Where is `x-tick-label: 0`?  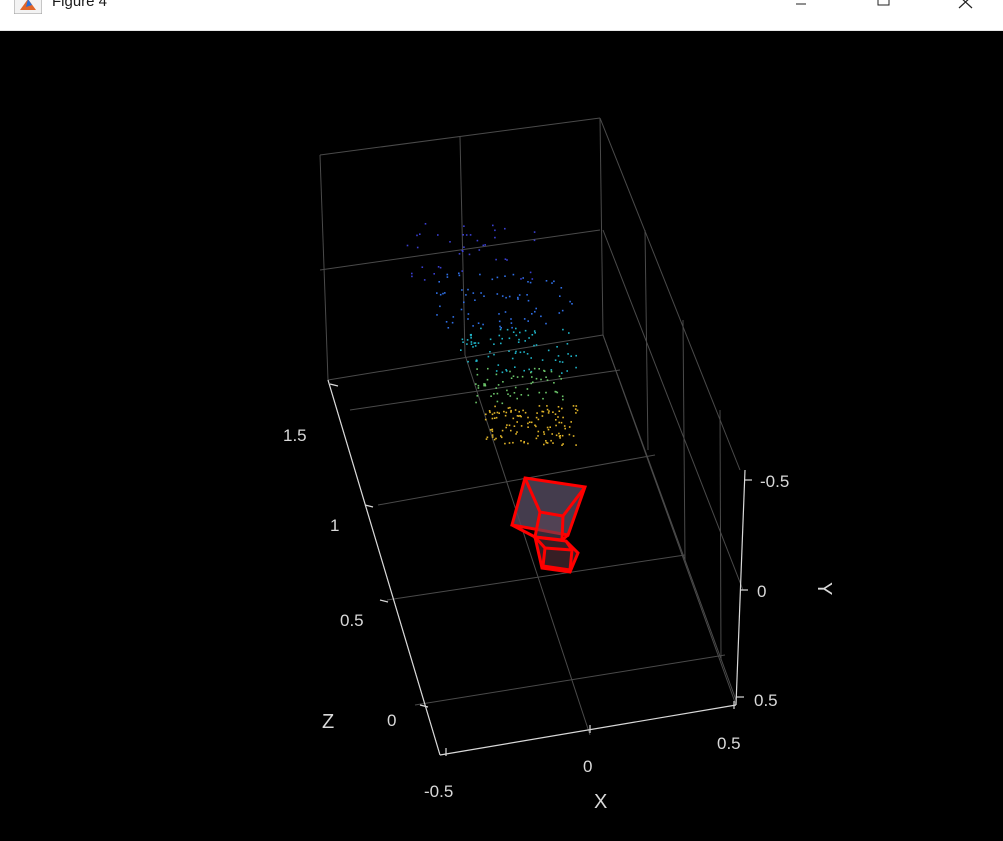
x-tick-label: 0 is located at coordinates (587, 766).